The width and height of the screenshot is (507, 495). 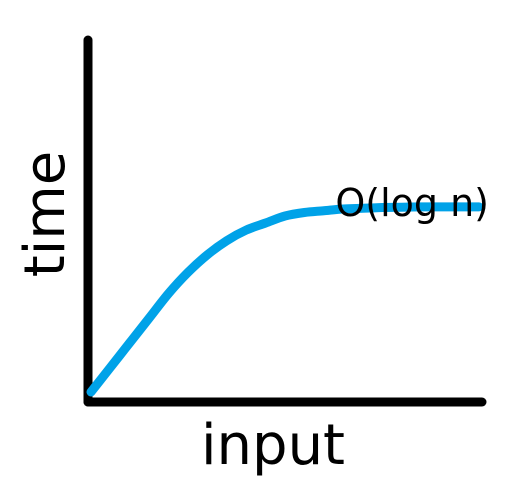 What do you see at coordinates (273, 445) in the screenshot?
I see `x-axis-label: input` at bounding box center [273, 445].